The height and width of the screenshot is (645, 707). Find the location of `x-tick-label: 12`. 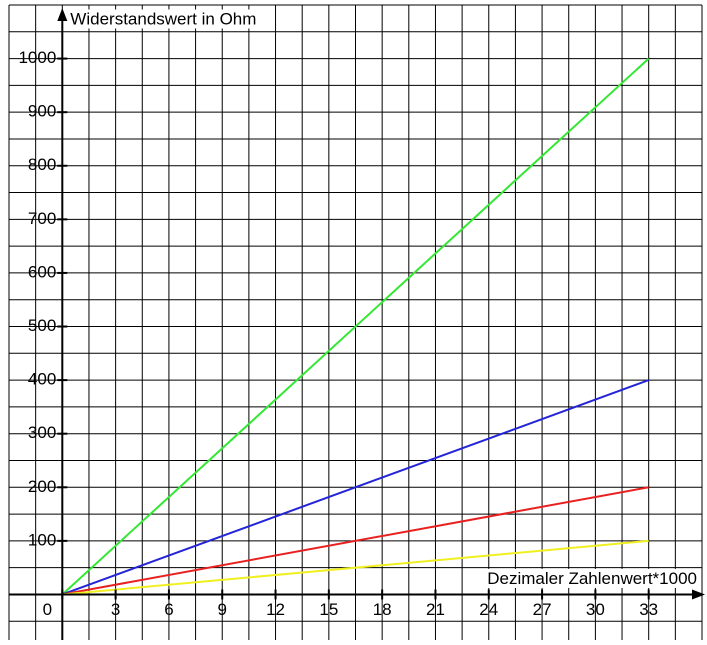

x-tick-label: 12 is located at coordinates (275, 609).